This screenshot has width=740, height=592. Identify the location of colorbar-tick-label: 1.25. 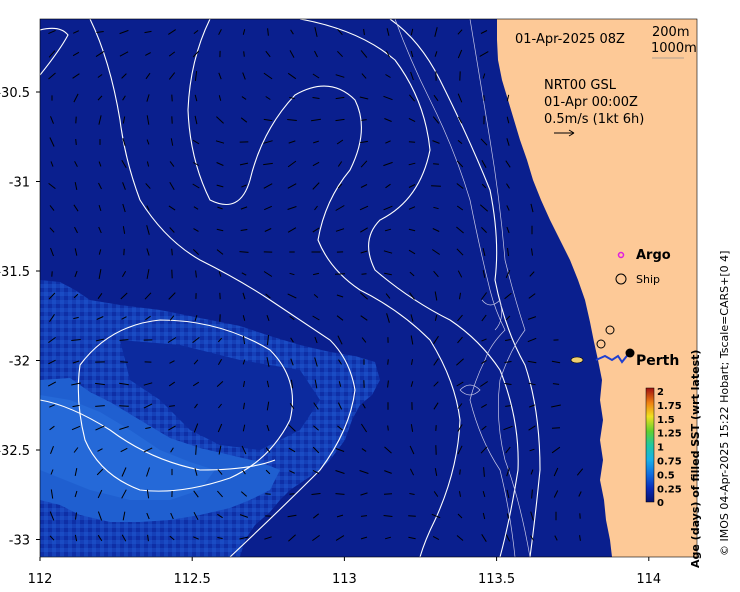
(669, 434).